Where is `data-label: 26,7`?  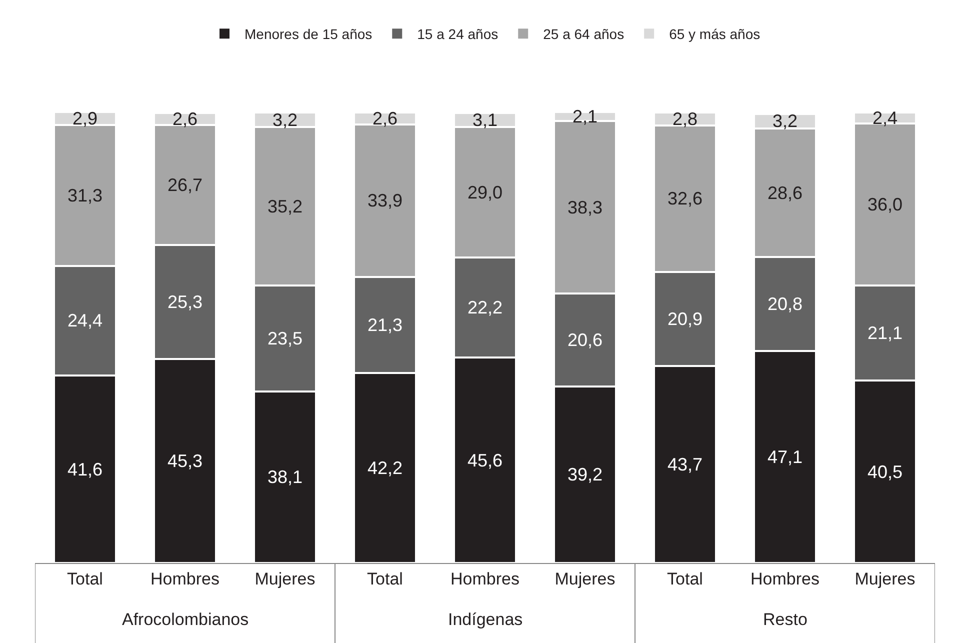 data-label: 26,7 is located at coordinates (185, 184).